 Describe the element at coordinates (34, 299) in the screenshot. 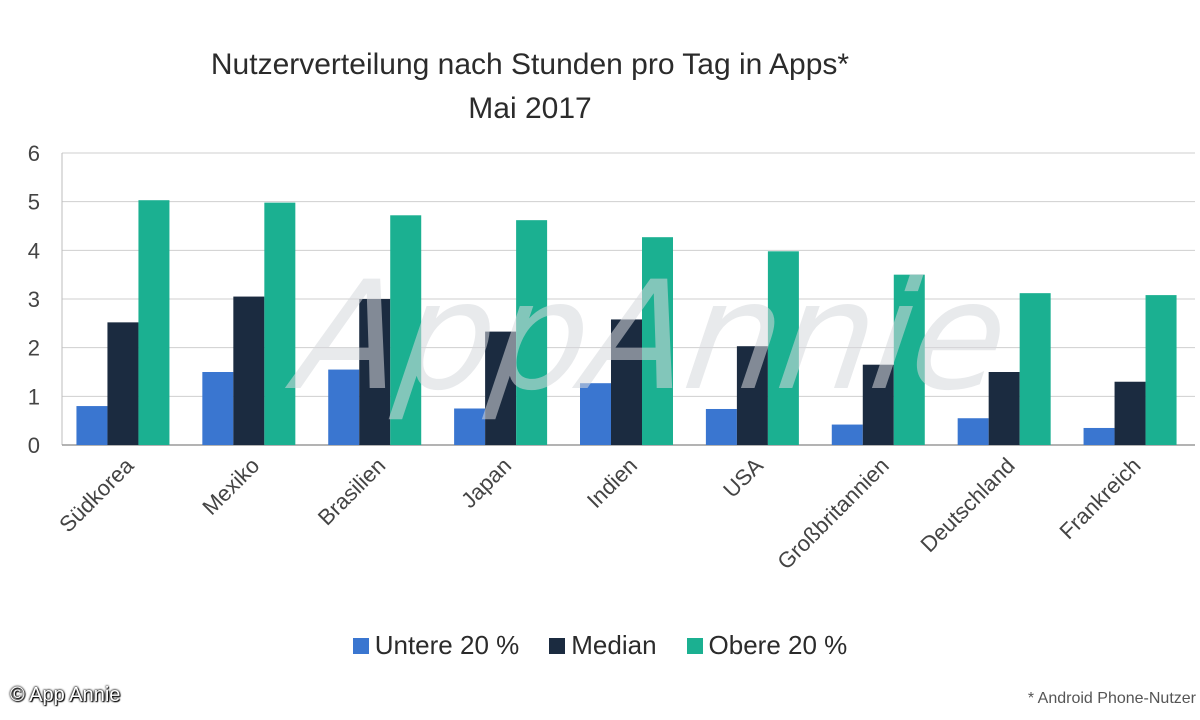

I see `y-tick-label: 3` at that location.